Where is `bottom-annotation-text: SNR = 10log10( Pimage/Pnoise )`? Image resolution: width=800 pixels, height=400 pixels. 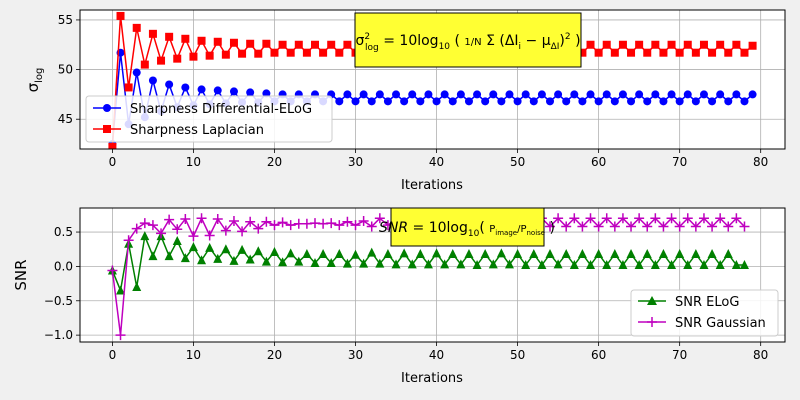 bottom-annotation-text: SNR = 10log10( Pimage/Pnoise ) is located at coordinates (467, 229).